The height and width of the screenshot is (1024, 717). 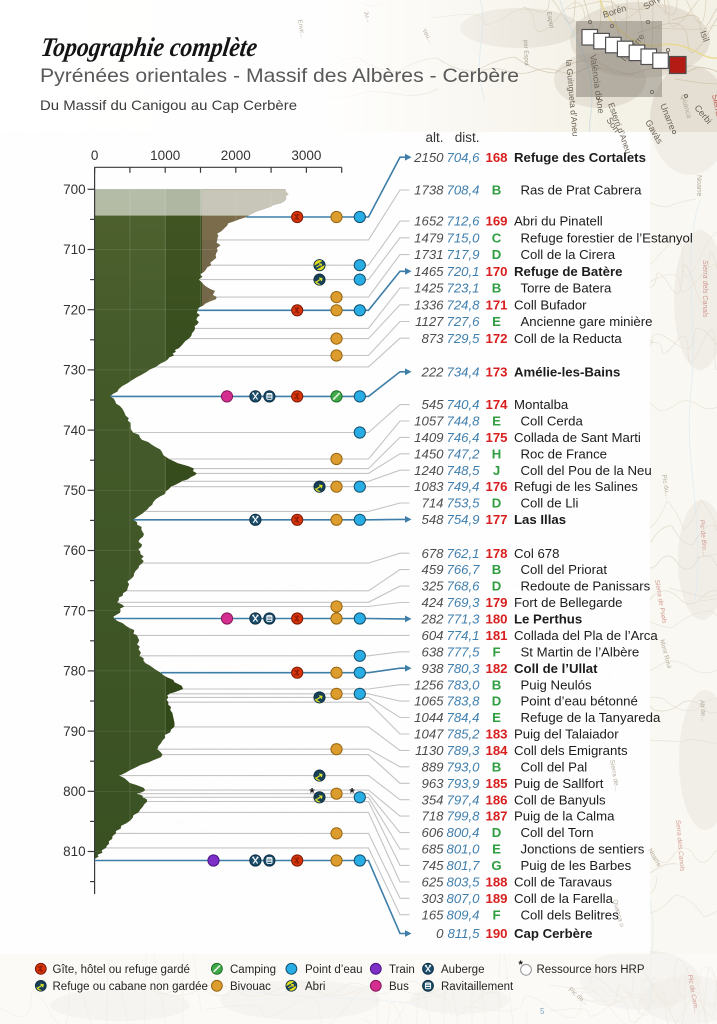 I want to click on svg-text: Espot, so click(x=550, y=20).